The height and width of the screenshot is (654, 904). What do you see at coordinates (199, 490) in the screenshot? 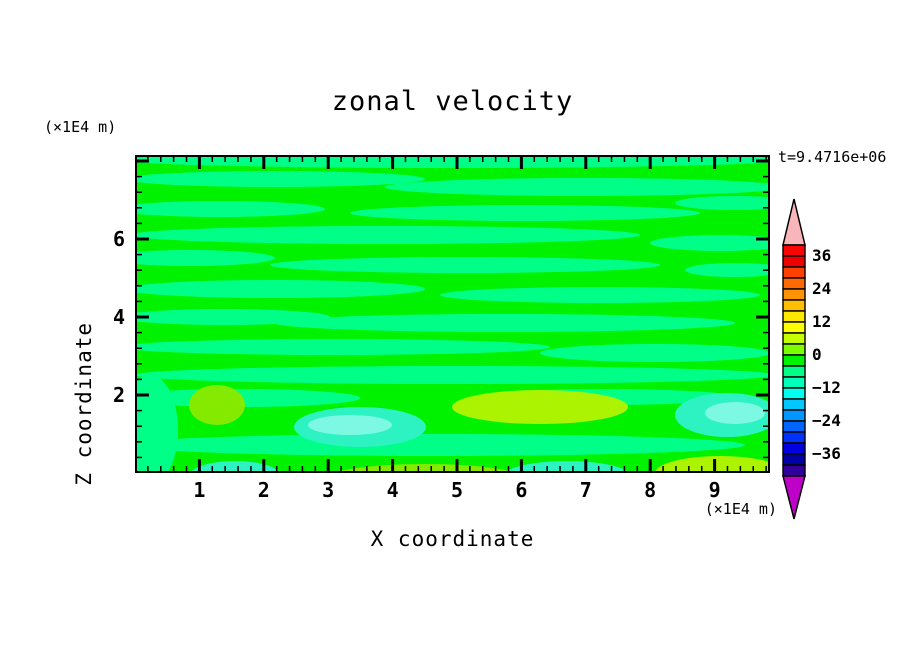
I see `x-tick-label: 1` at bounding box center [199, 490].